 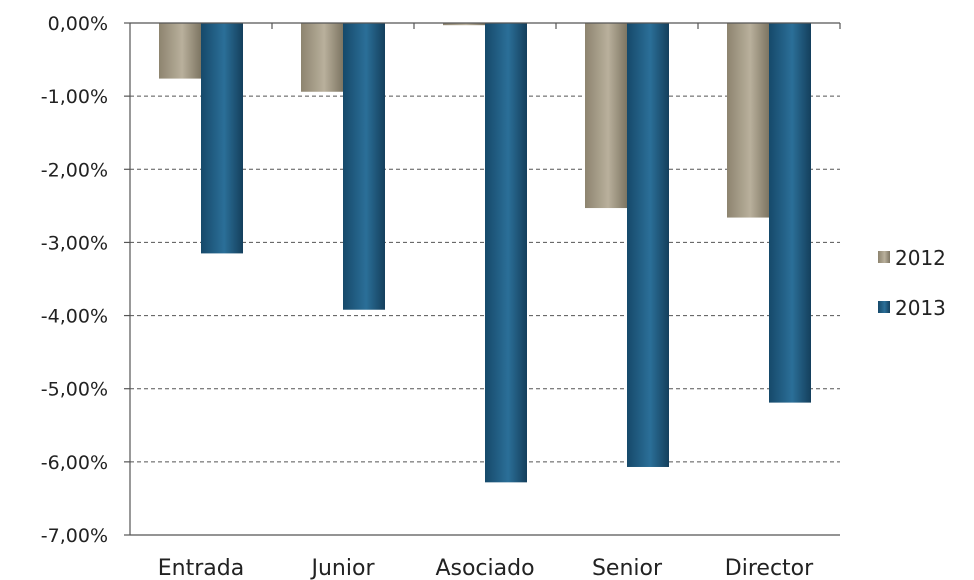 What do you see at coordinates (912, 283) in the screenshot?
I see `legend: 2012 2013` at bounding box center [912, 283].